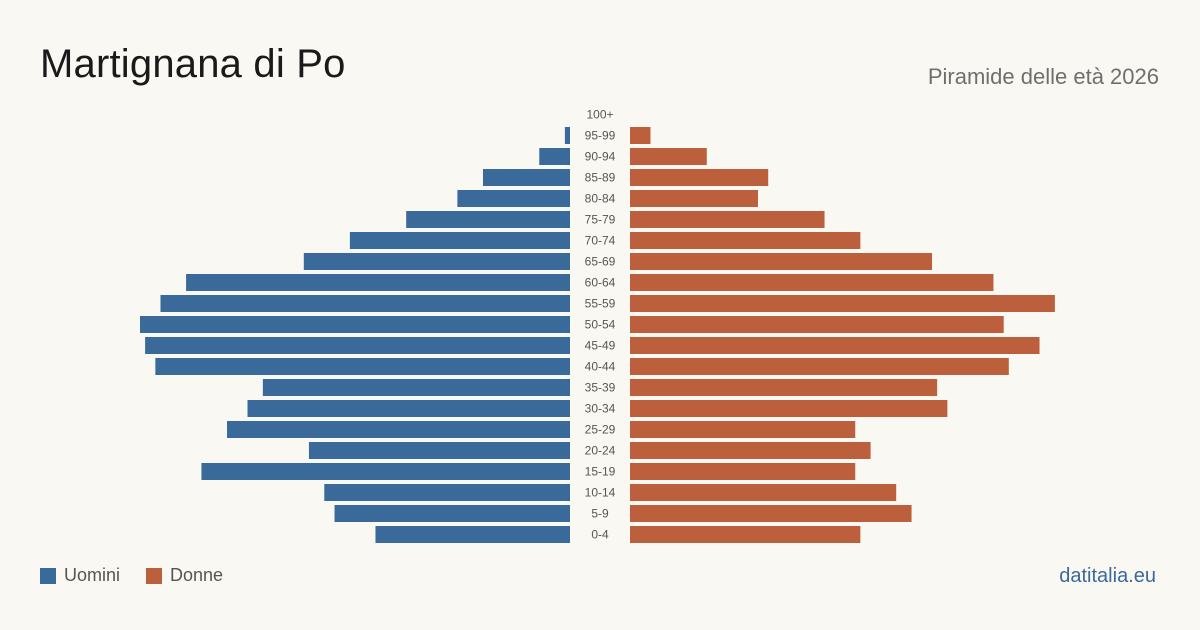 This screenshot has height=630, width=1200. I want to click on page-title: Martignana di Po, so click(193, 64).